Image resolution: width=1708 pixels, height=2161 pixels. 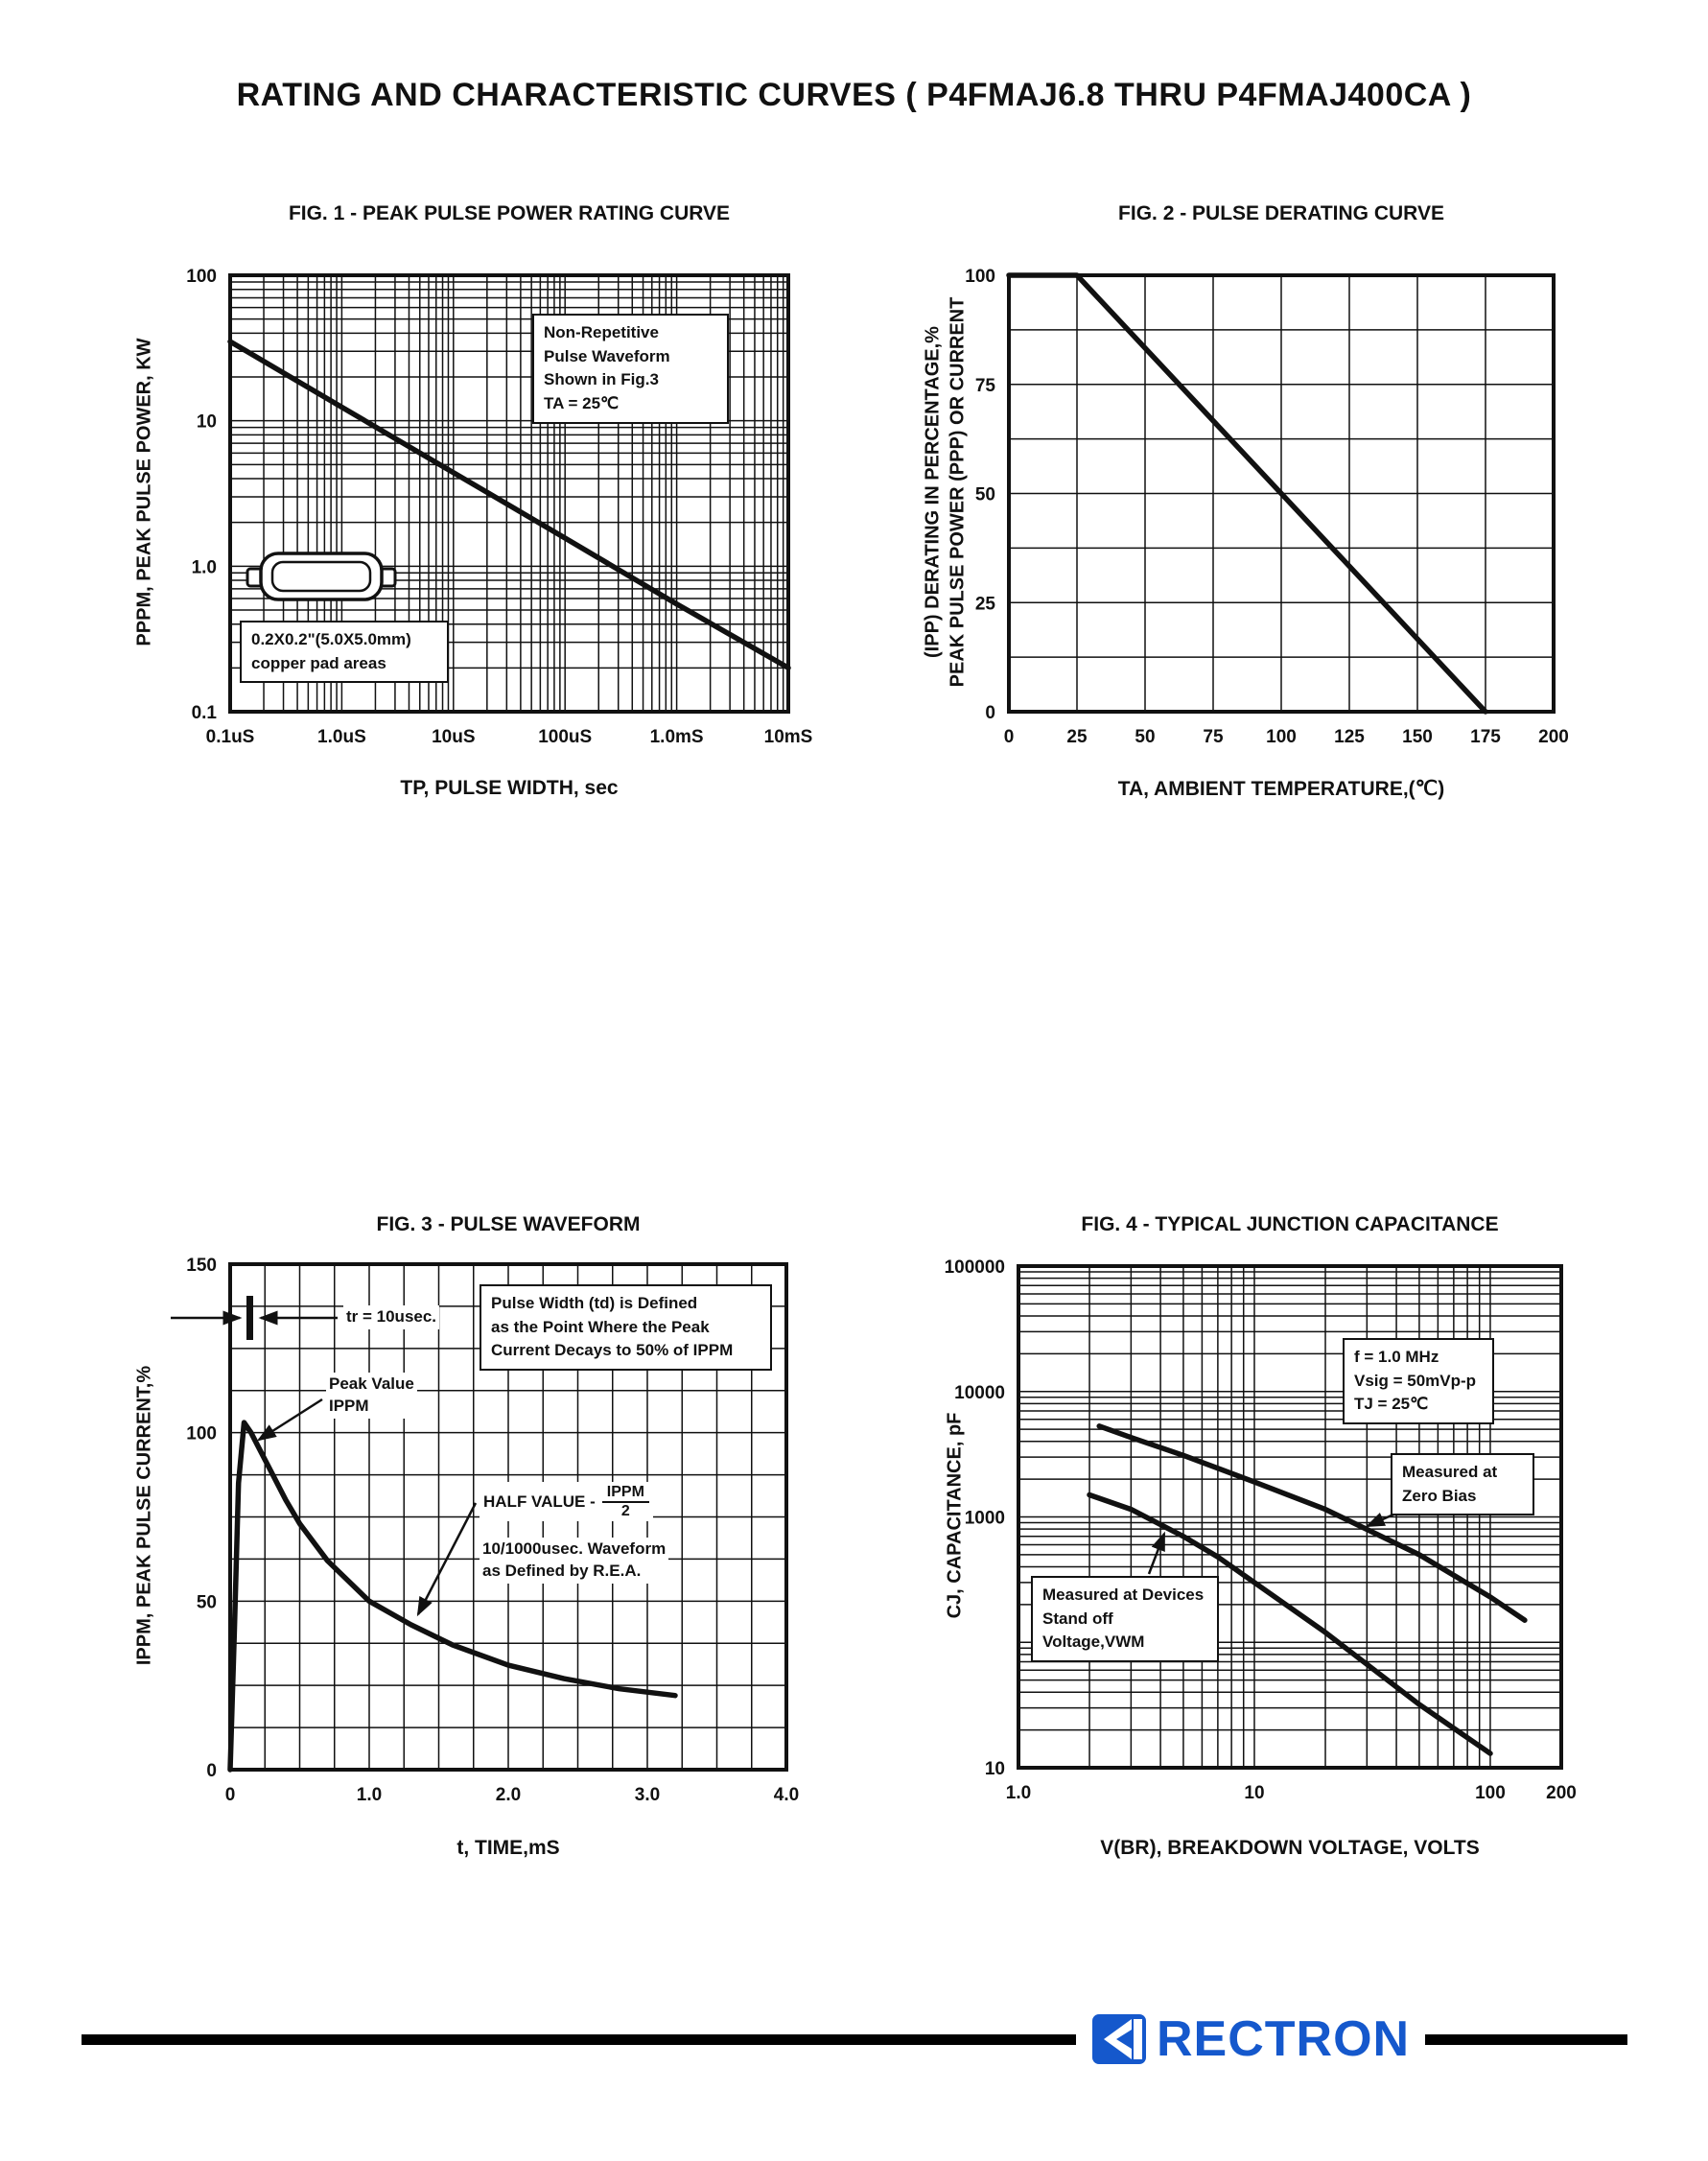 What do you see at coordinates (1350, 737) in the screenshot?
I see `svg-text: 125` at bounding box center [1350, 737].